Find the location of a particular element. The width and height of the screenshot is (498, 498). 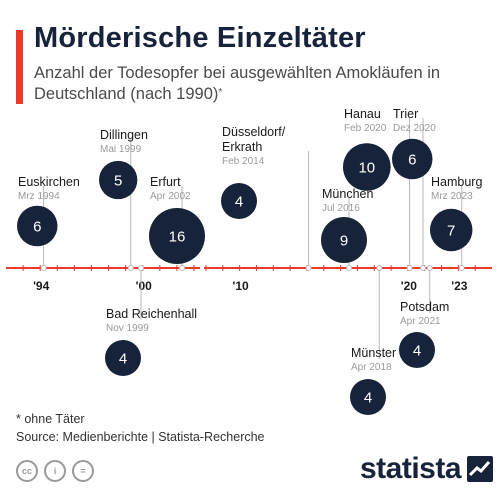

statista-logo: statista is located at coordinates (427, 469).